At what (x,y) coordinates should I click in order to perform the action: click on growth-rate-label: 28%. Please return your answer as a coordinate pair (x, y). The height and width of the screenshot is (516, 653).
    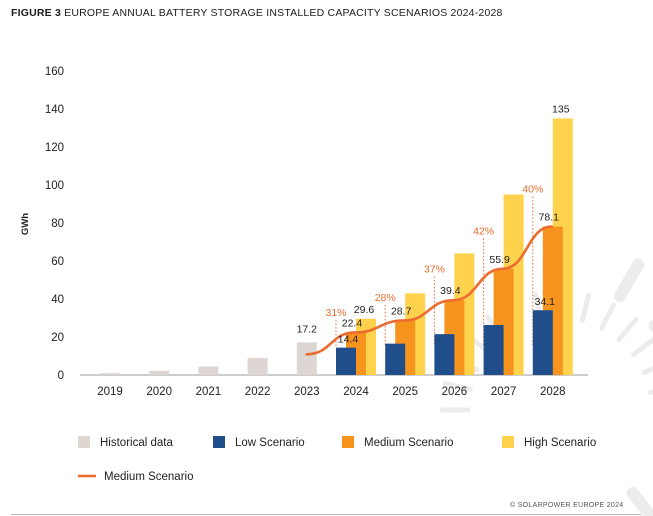
    Looking at the image, I should click on (385, 298).